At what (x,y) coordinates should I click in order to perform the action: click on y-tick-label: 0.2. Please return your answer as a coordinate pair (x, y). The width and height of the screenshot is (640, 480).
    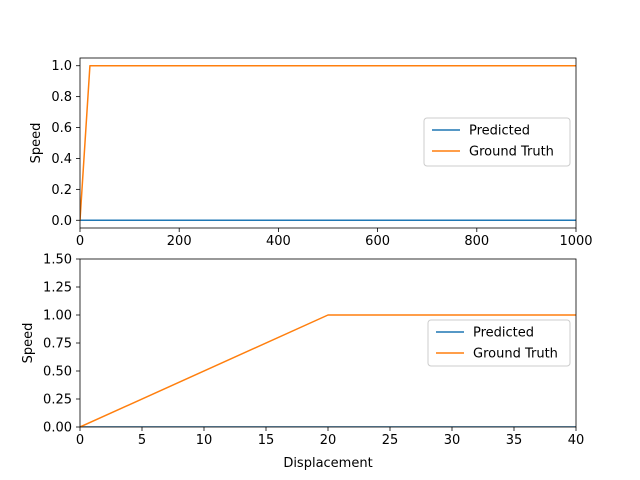
    Looking at the image, I should click on (61, 190).